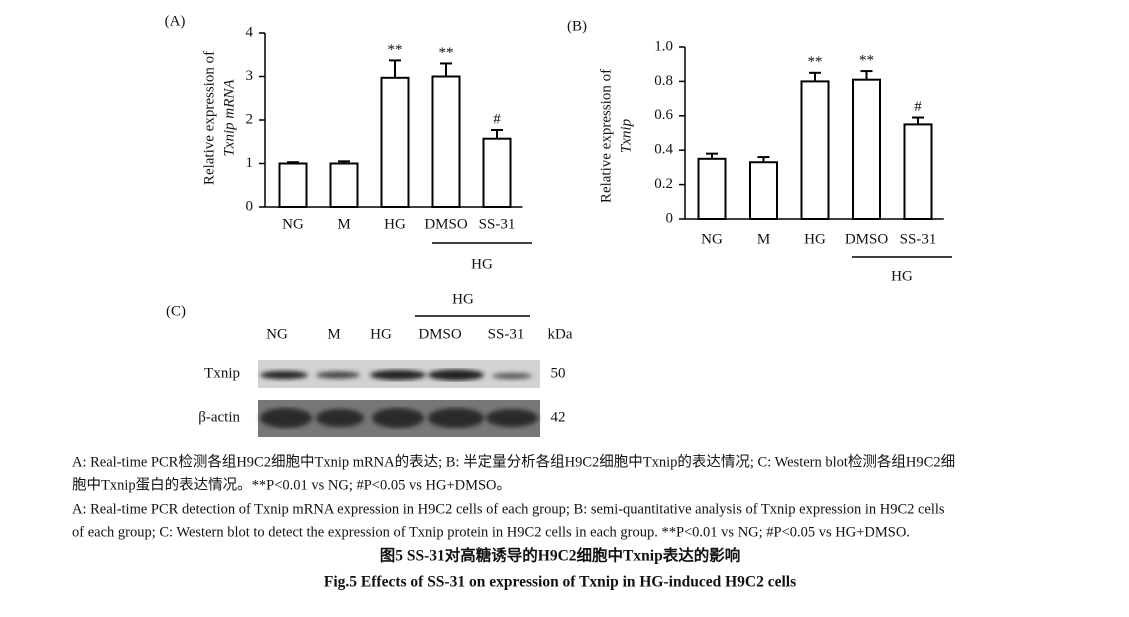  Describe the element at coordinates (663, 184) in the screenshot. I see `y-tick-label: 0.2` at that location.